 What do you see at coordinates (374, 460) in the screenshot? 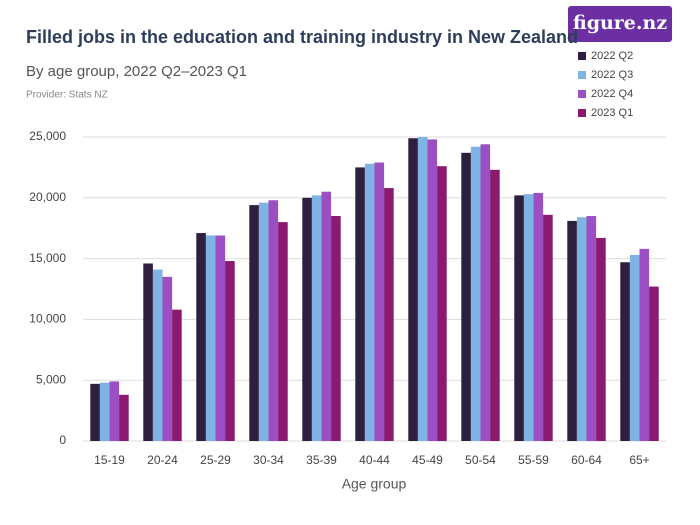
I see `x-tick-label: 40-44` at bounding box center [374, 460].